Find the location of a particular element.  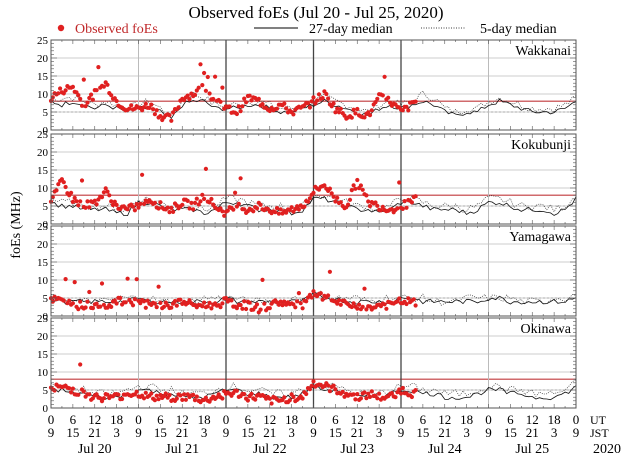

y-tick-label: 25 is located at coordinates (43, 135).